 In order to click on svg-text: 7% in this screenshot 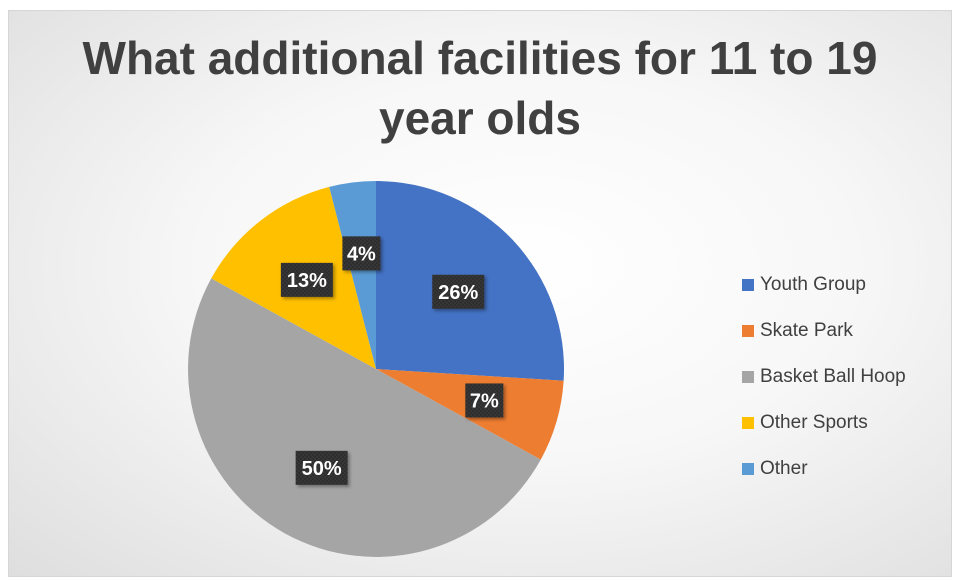, I will do `click(484, 401)`.